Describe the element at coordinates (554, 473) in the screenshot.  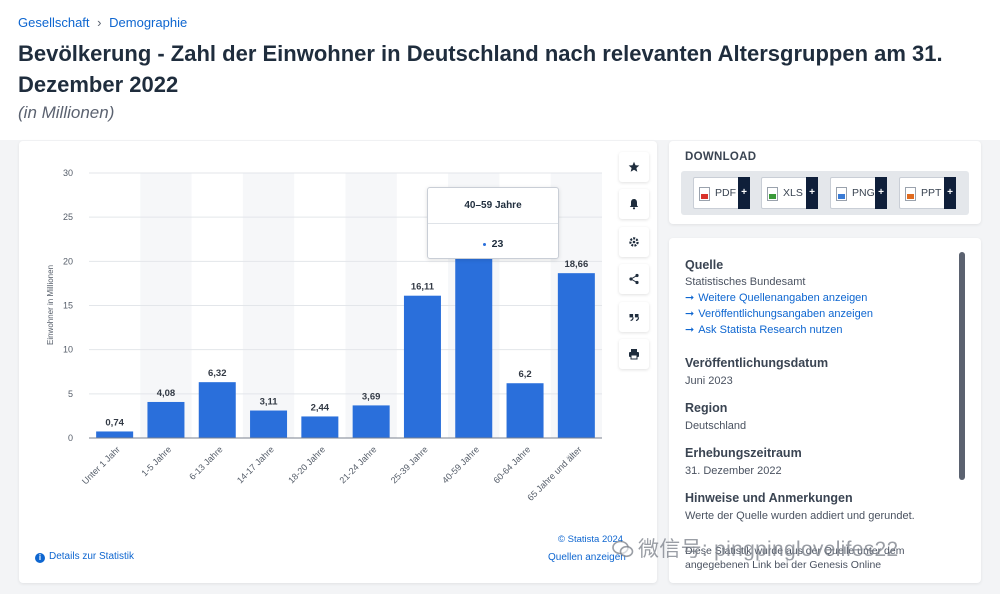
I see `x-tick-label: 65 Jahre und älter` at that location.